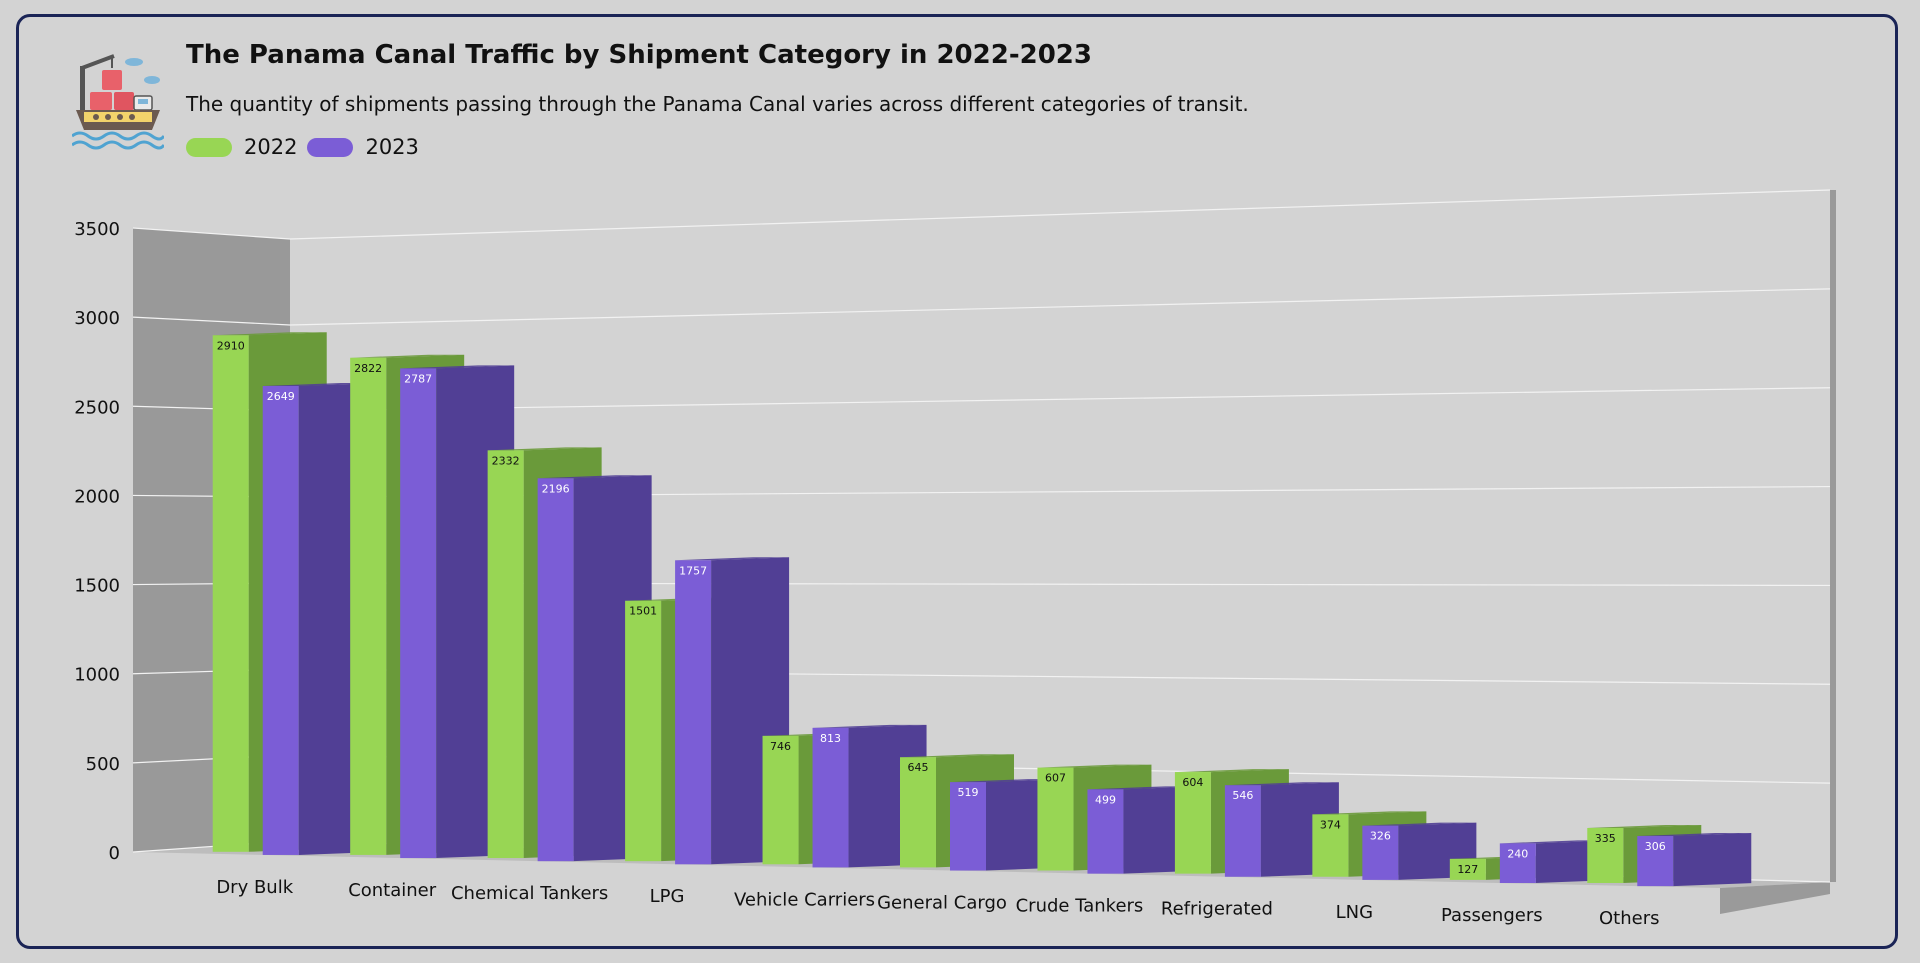 The image size is (1920, 963). Describe the element at coordinates (1242, 795) in the screenshot. I see `bar-value-label: 546` at that location.